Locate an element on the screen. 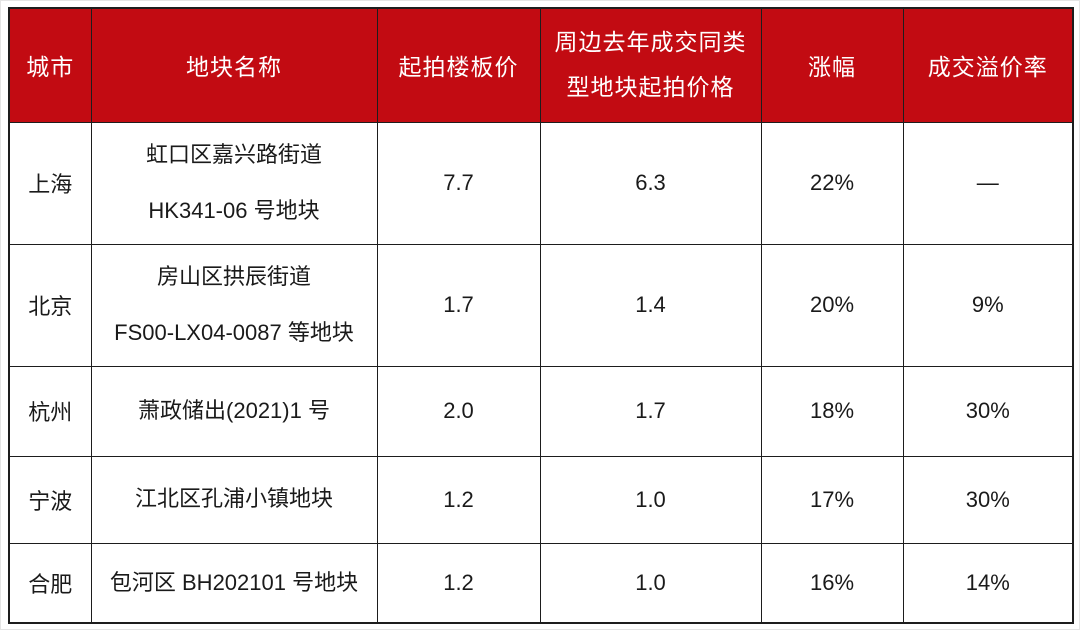  header-city: 城市 is located at coordinates (50, 65).